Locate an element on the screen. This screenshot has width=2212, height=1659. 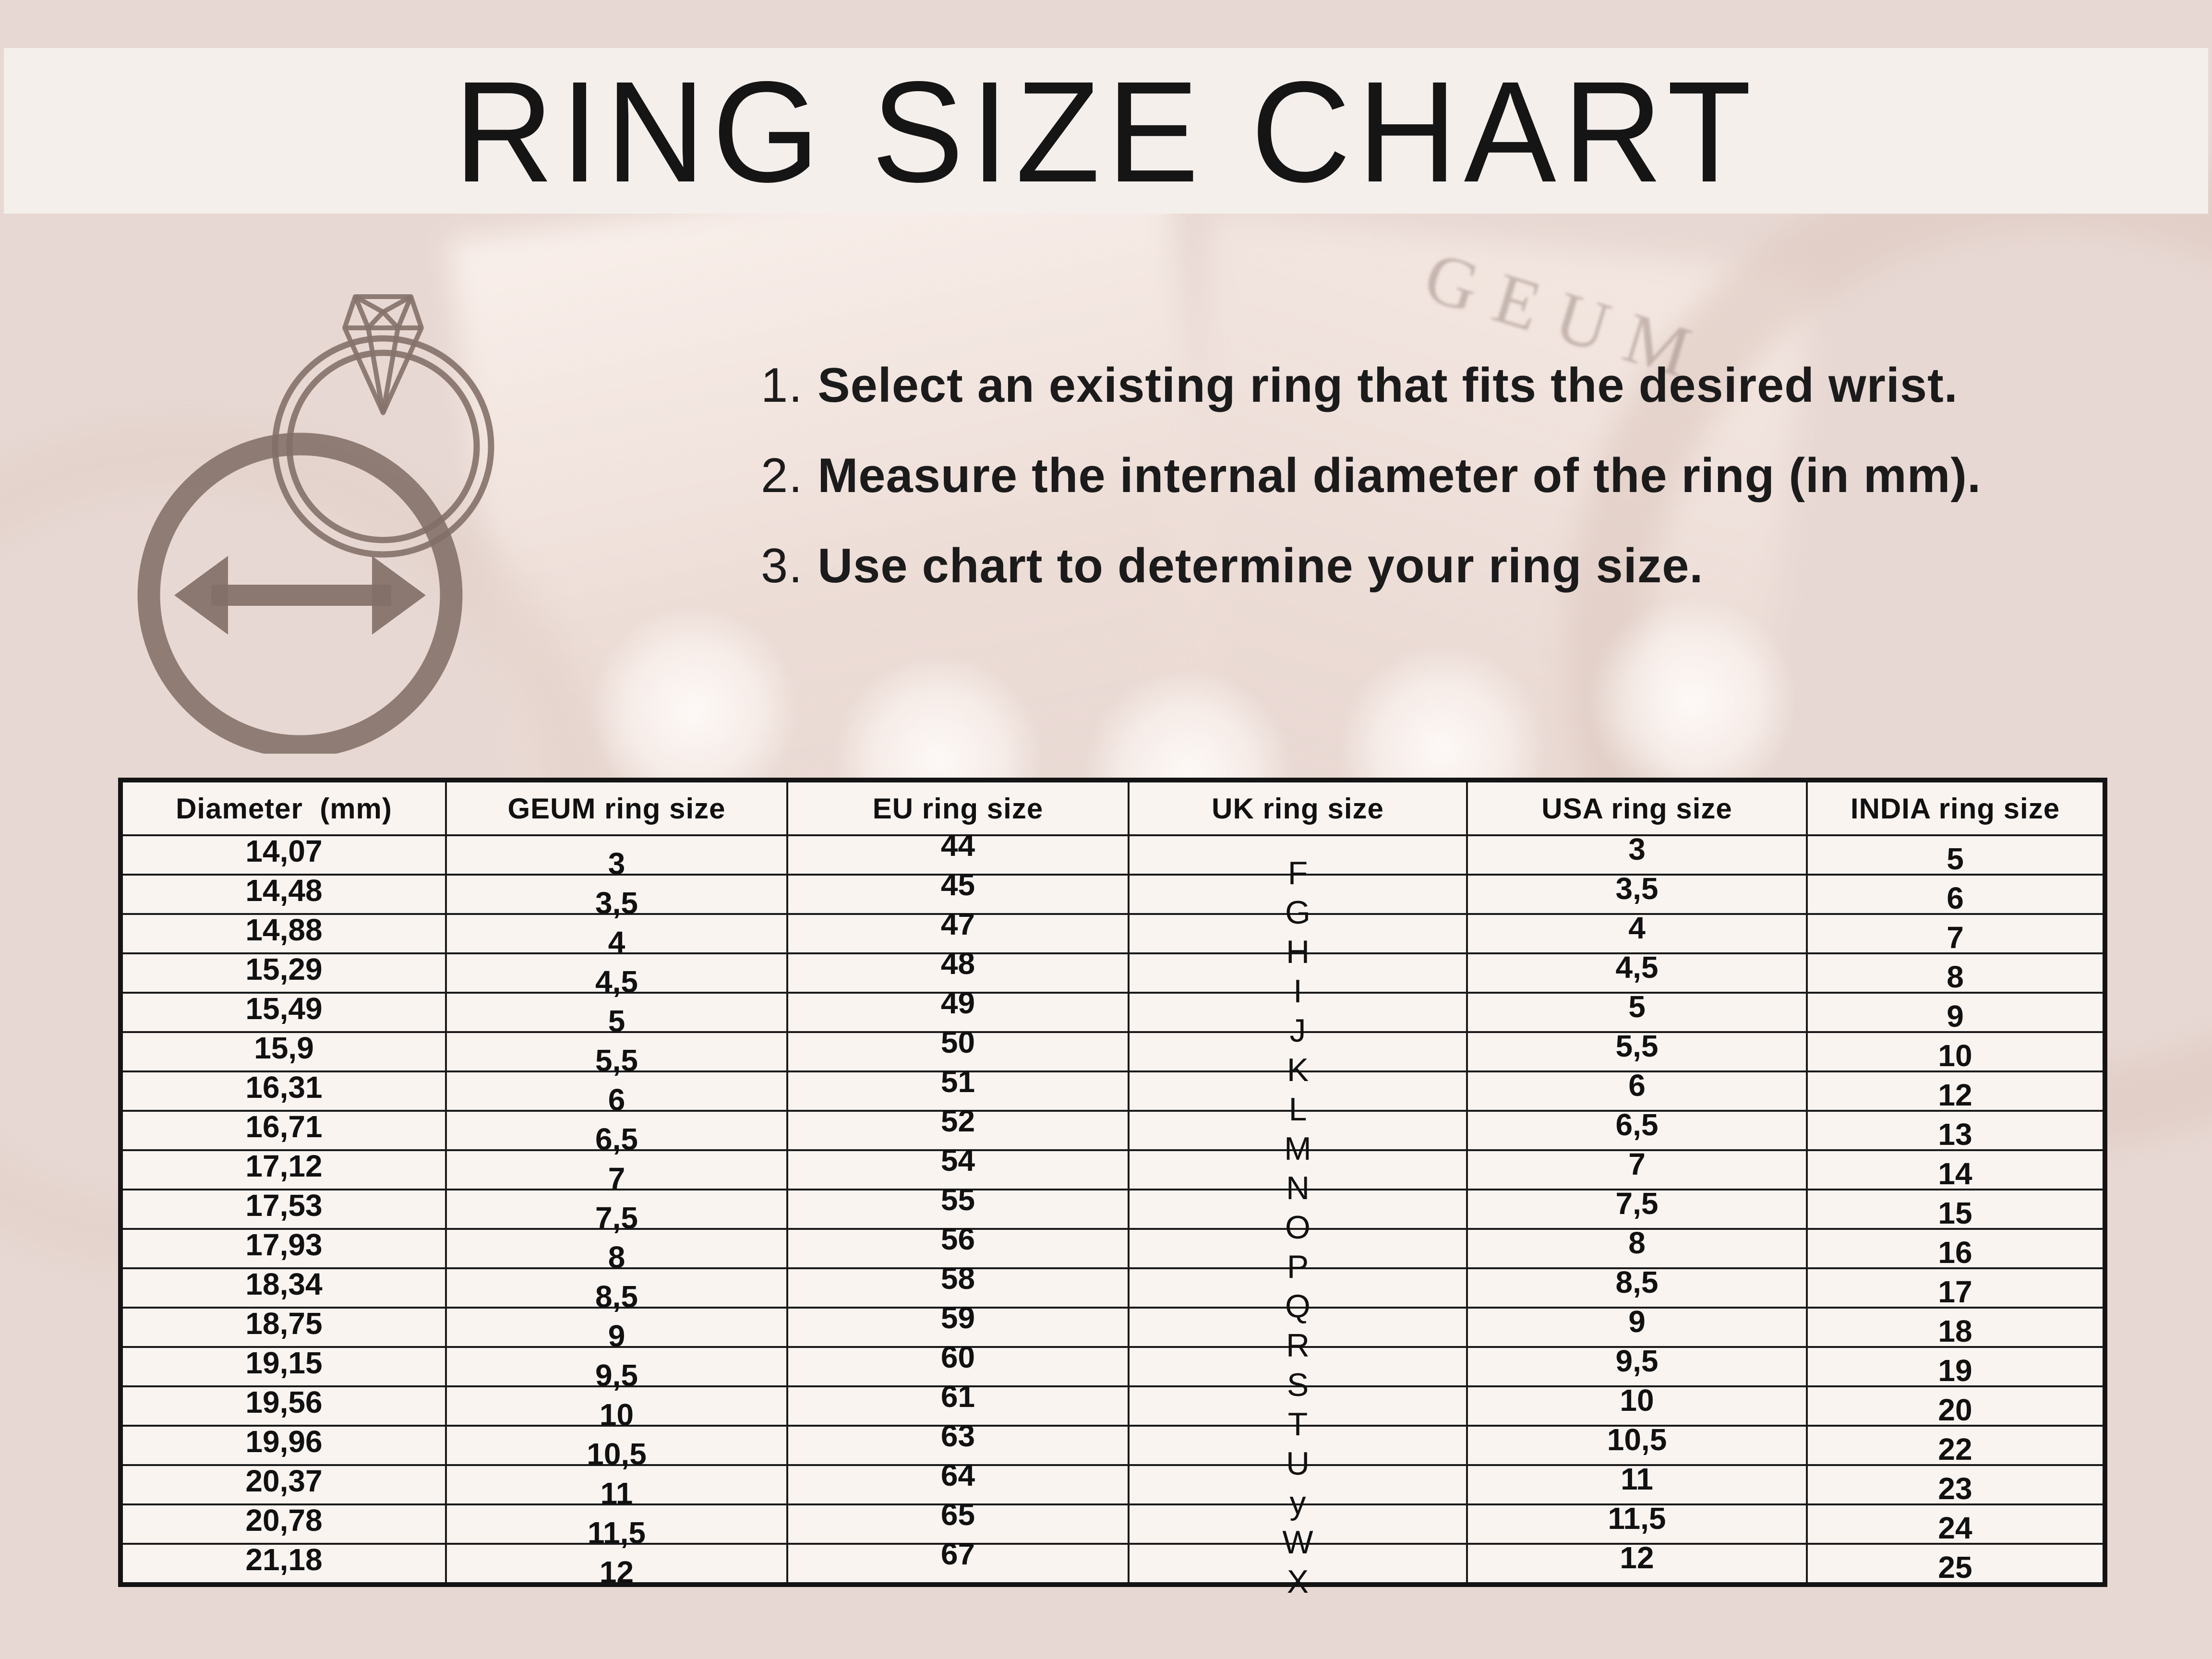
table-row: 20,78 11,5 65 W 11,5 24 is located at coordinates (1113, 1529).